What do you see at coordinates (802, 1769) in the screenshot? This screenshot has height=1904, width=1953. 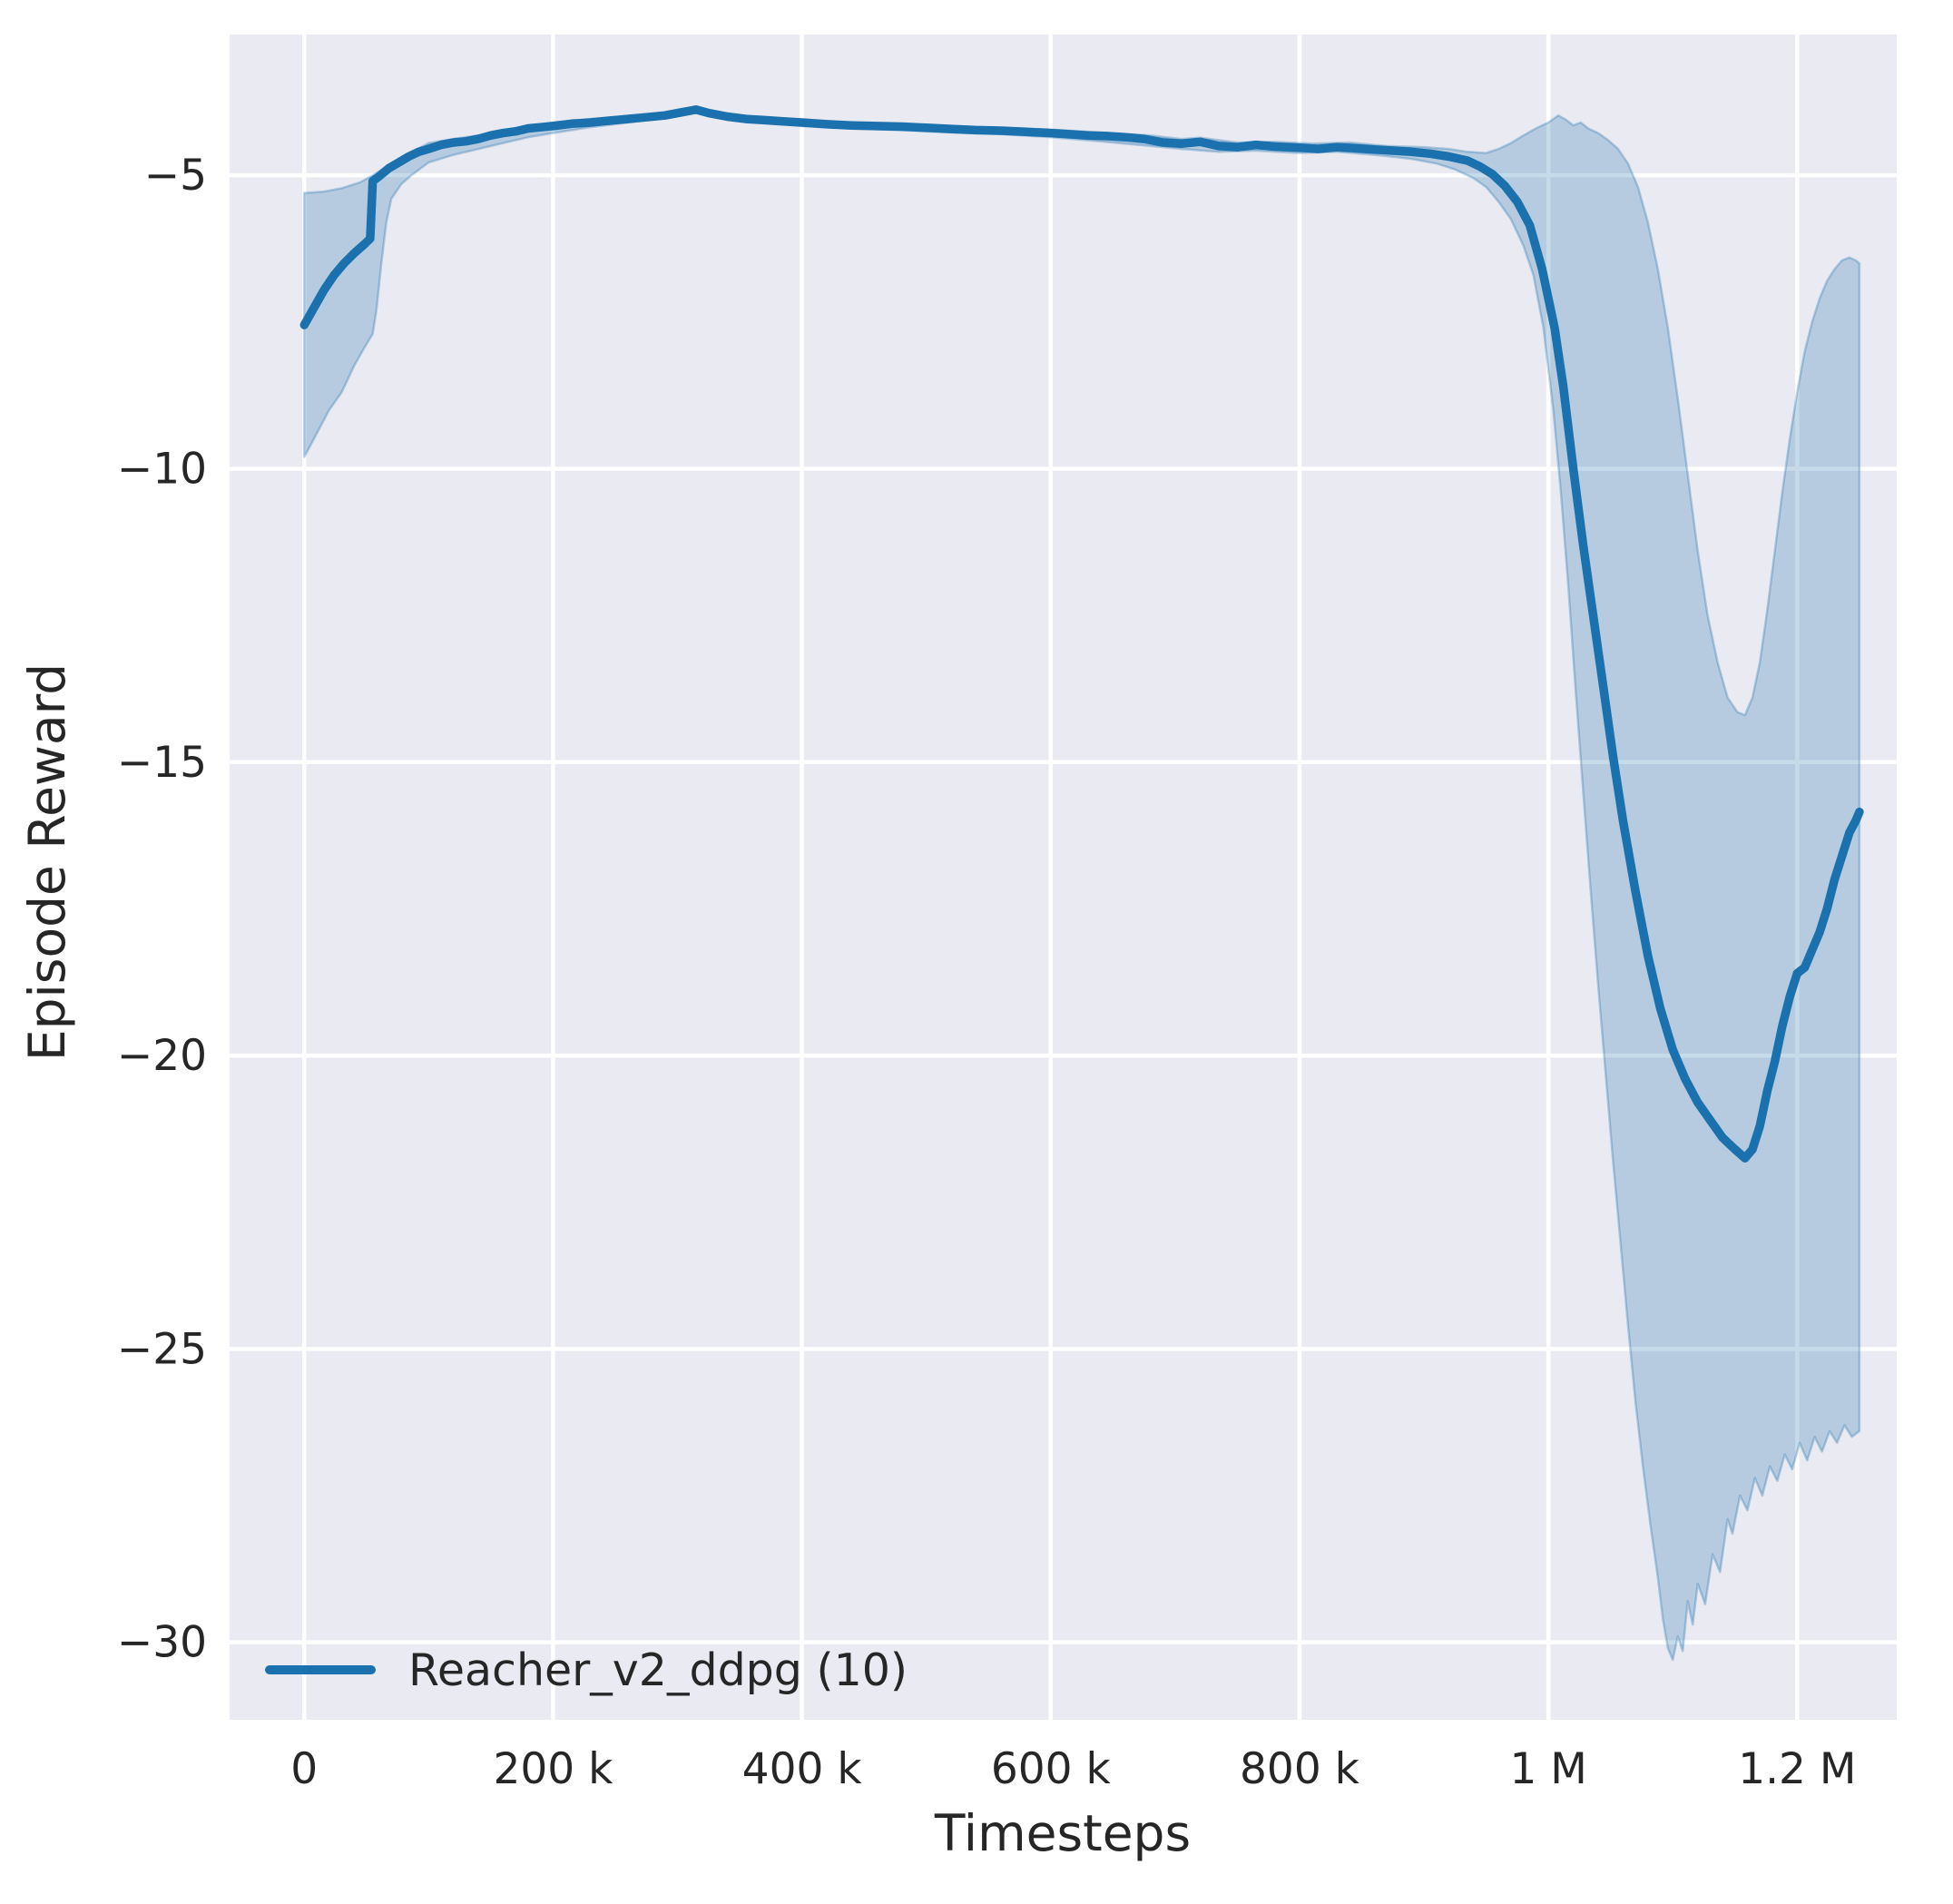 I see `x-tick-label: 400 k` at bounding box center [802, 1769].